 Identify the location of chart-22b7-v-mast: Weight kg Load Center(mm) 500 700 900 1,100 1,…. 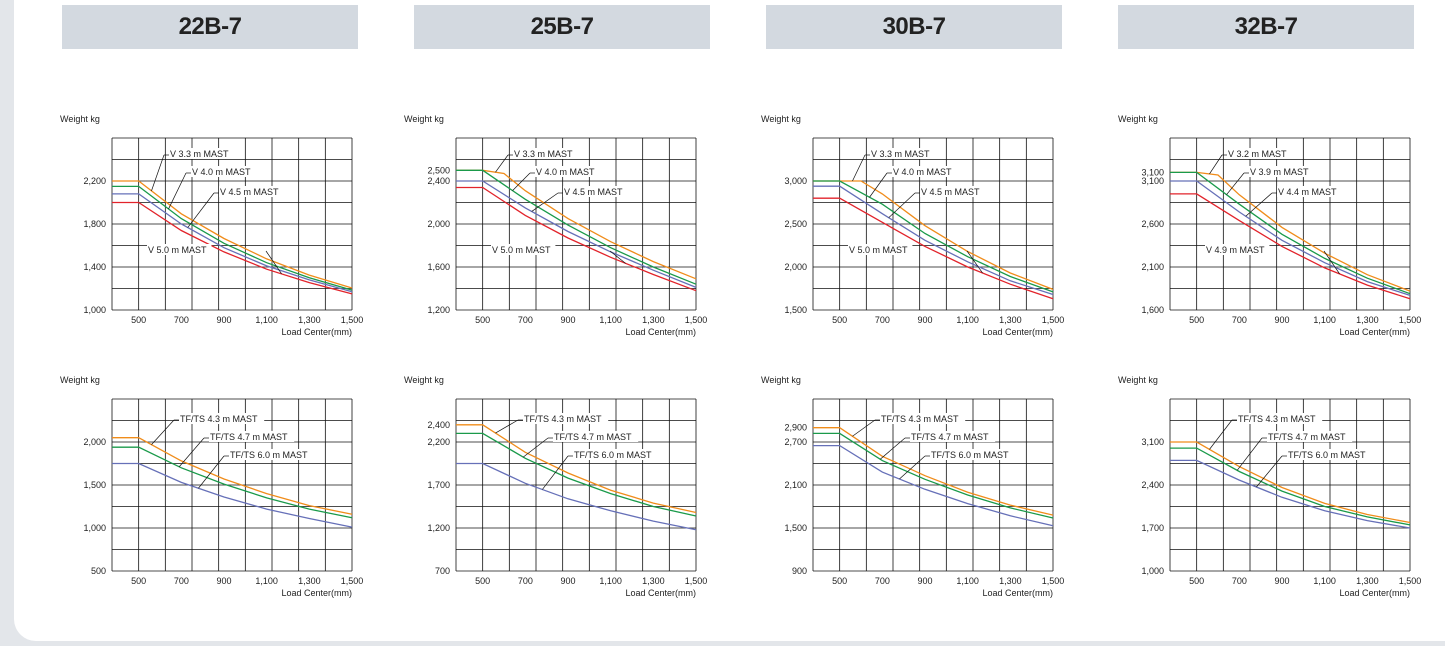
(211, 225).